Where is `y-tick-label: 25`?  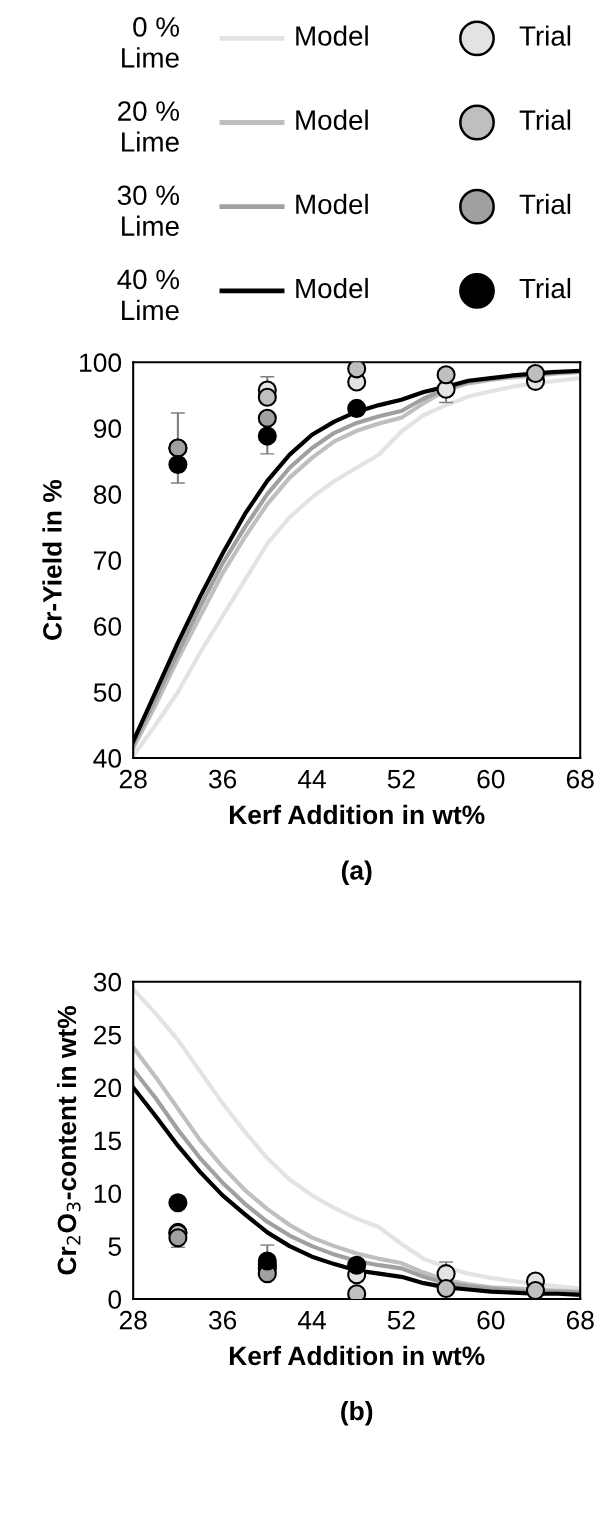 y-tick-label: 25 is located at coordinates (107, 1035).